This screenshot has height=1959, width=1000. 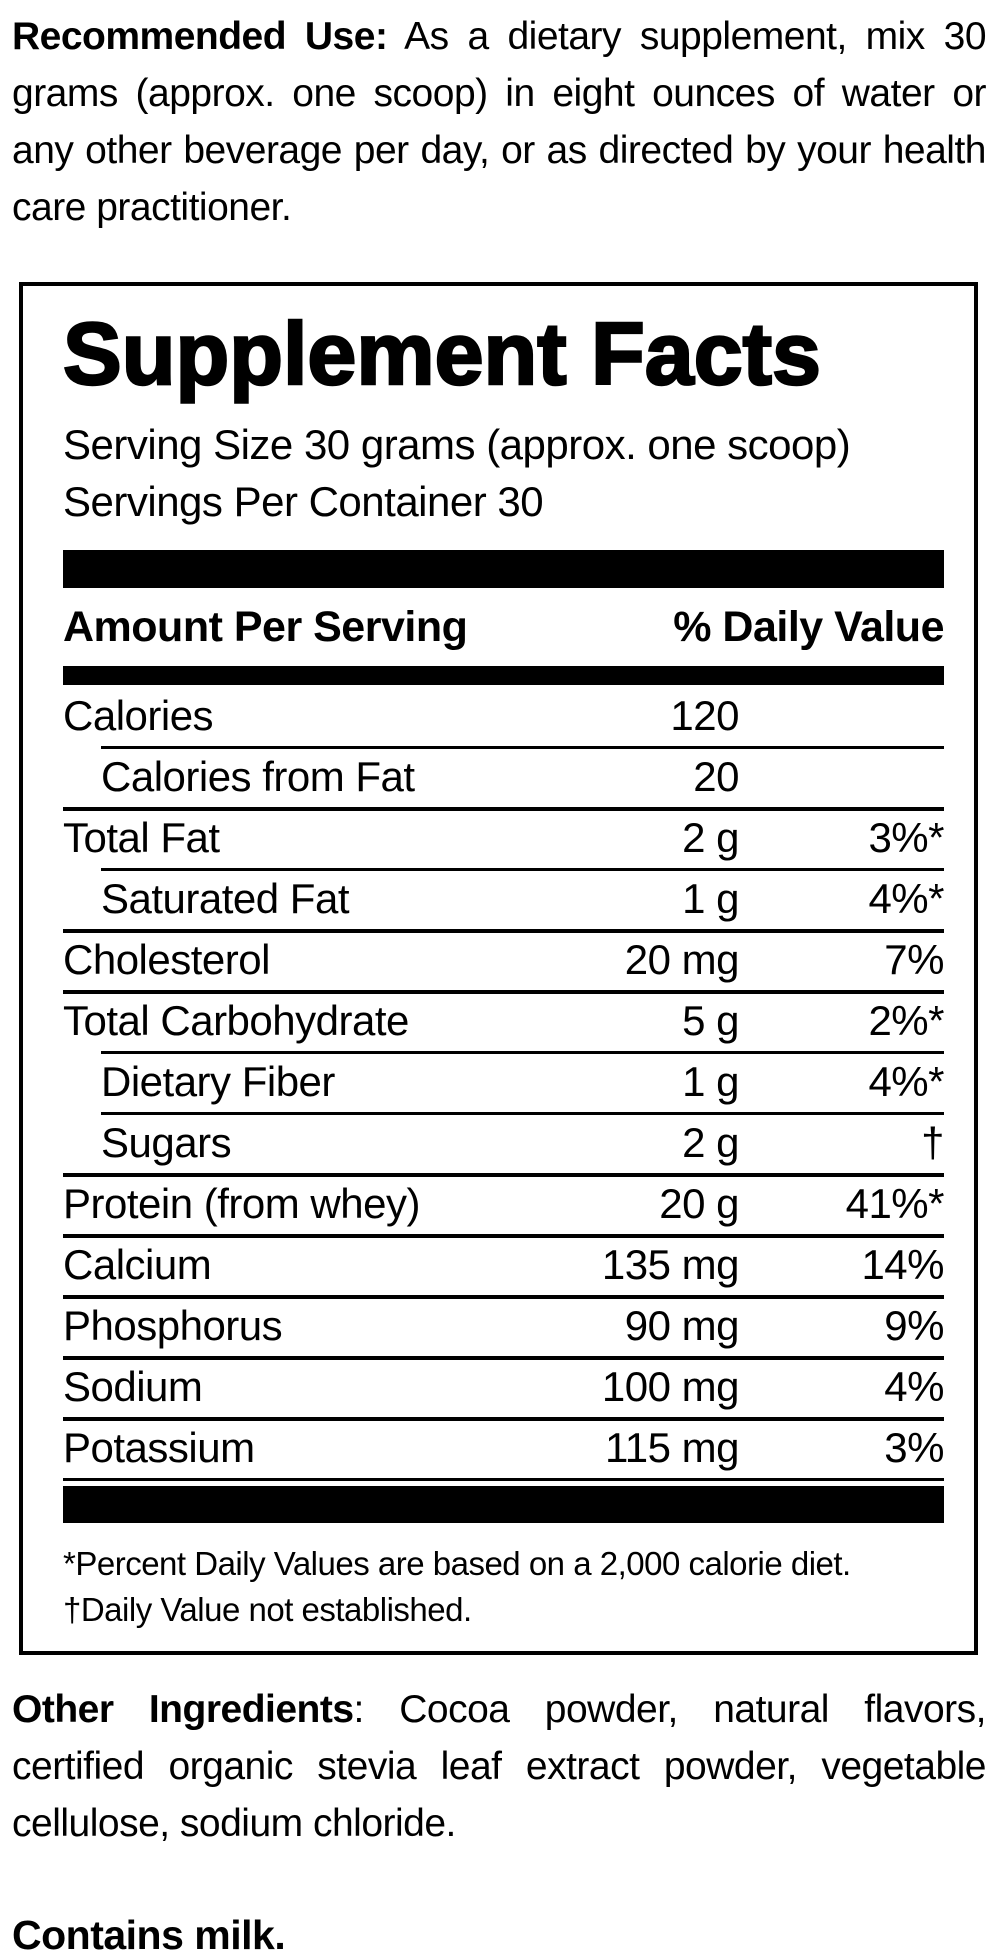 I want to click on nutrient-dv: 3%, so click(x=914, y=1447).